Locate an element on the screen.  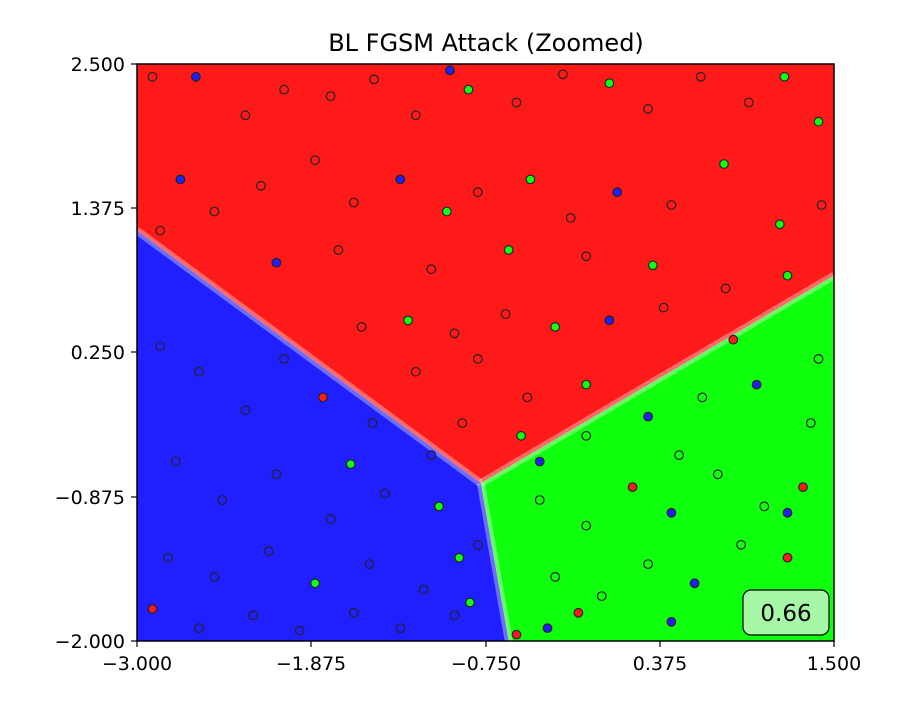
y-tick-label: 1.375 is located at coordinates (98, 209).